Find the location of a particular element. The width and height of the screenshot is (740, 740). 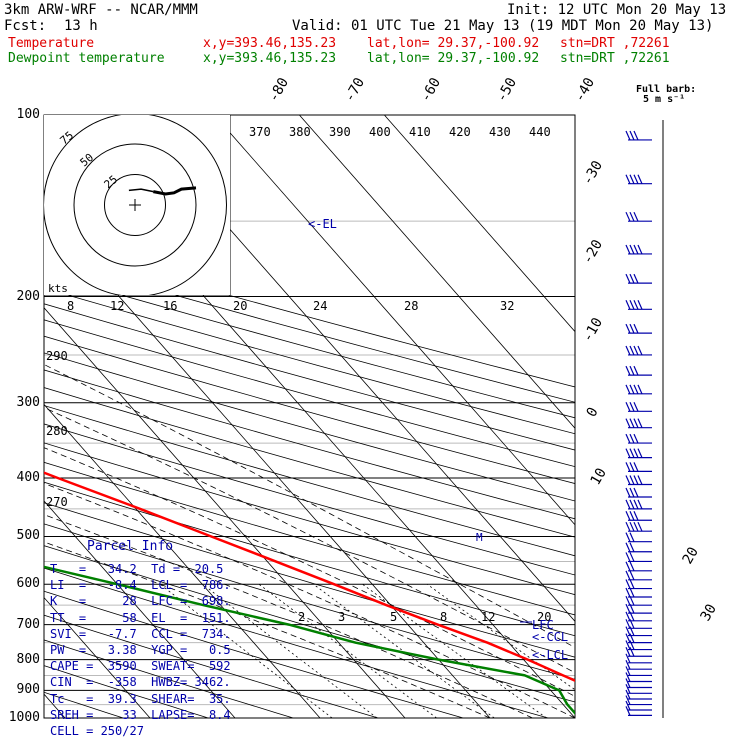

temp-latlon: lat,lon= 29.37,-100.92 is located at coordinates (453, 43).